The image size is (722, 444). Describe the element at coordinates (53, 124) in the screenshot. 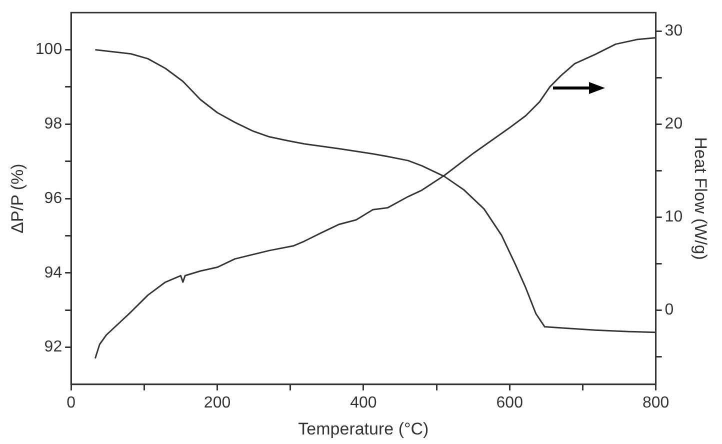

I see `y-tick-label: 98` at that location.